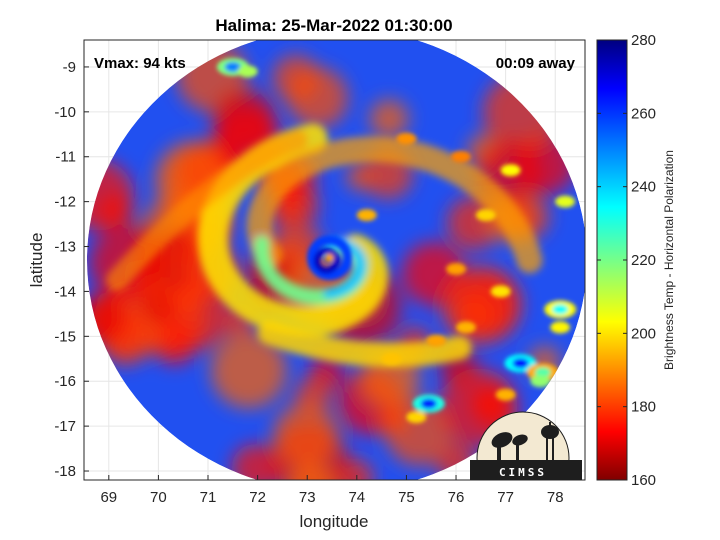 The width and height of the screenshot is (720, 540). Describe the element at coordinates (65, 291) in the screenshot. I see `y-tick-label: -14` at that location.